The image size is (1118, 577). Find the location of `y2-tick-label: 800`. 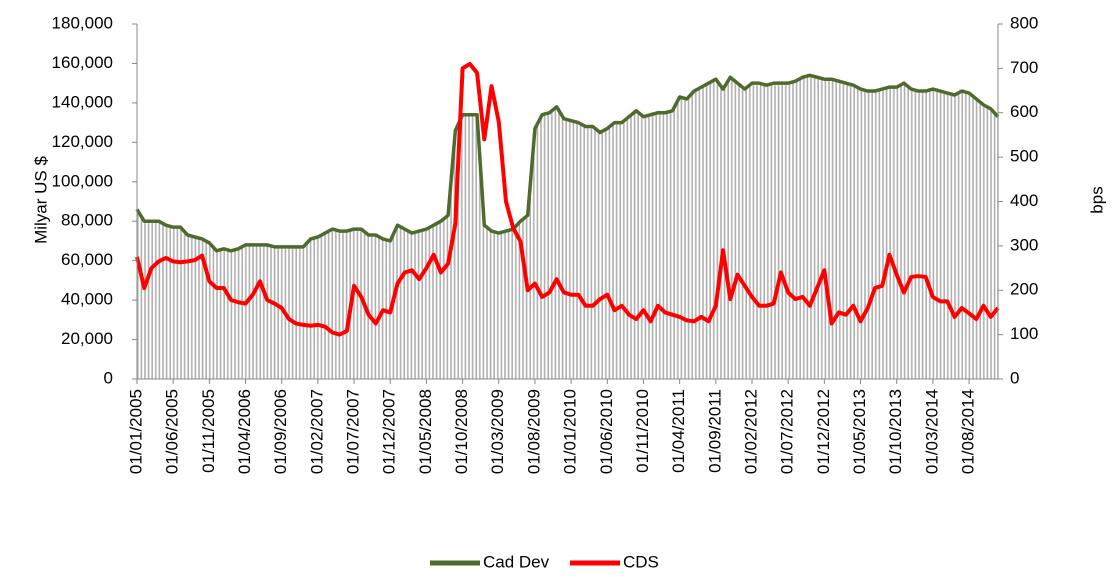

y2-tick-label: 800 is located at coordinates (1024, 22).